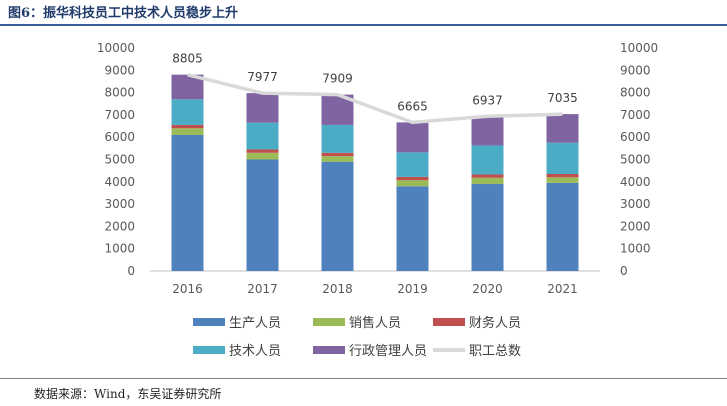 This screenshot has height=406, width=727. What do you see at coordinates (635, 115) in the screenshot?
I see `right-y-tick-label: 7000` at bounding box center [635, 115].